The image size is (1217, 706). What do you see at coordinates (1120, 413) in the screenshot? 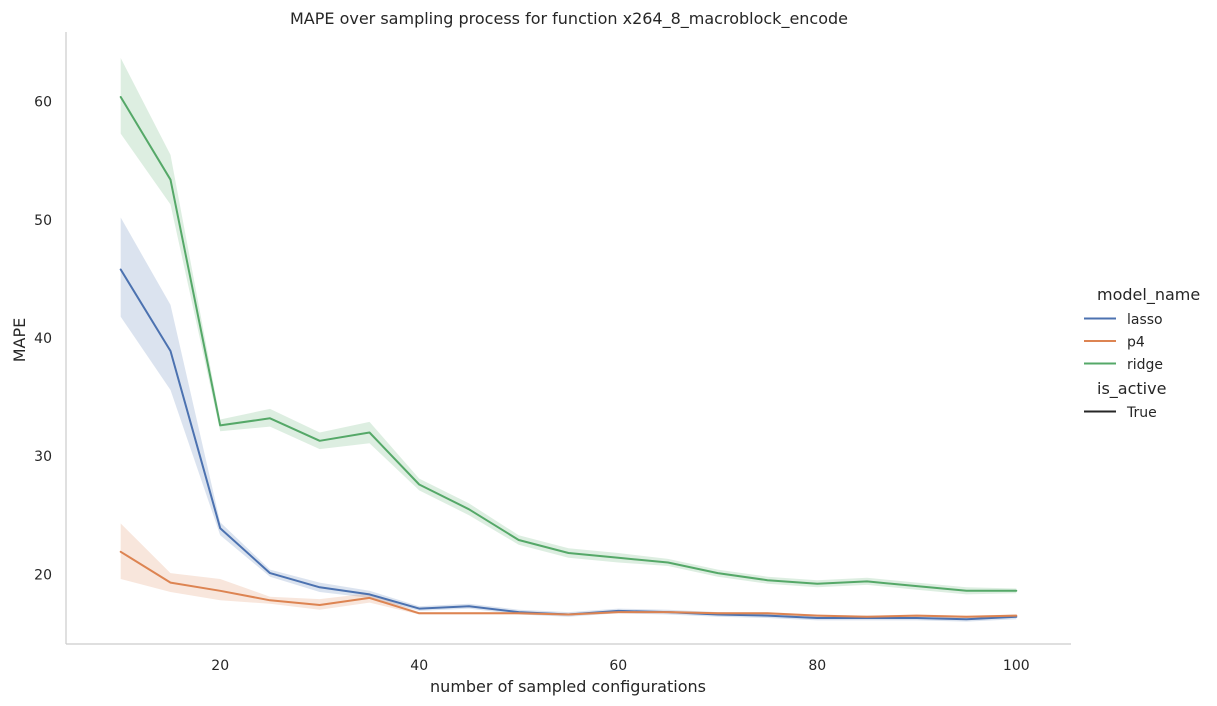
I see `legend-style-entries: True` at bounding box center [1120, 413].